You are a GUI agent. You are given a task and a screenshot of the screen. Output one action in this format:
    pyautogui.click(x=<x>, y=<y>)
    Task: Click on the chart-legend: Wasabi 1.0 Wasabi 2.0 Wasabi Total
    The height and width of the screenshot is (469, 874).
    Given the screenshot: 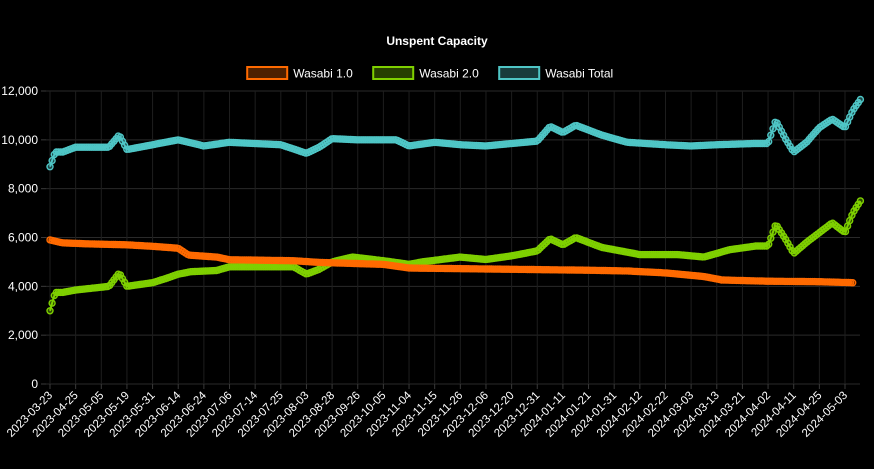 What is the action you would take?
    pyautogui.click(x=429, y=73)
    